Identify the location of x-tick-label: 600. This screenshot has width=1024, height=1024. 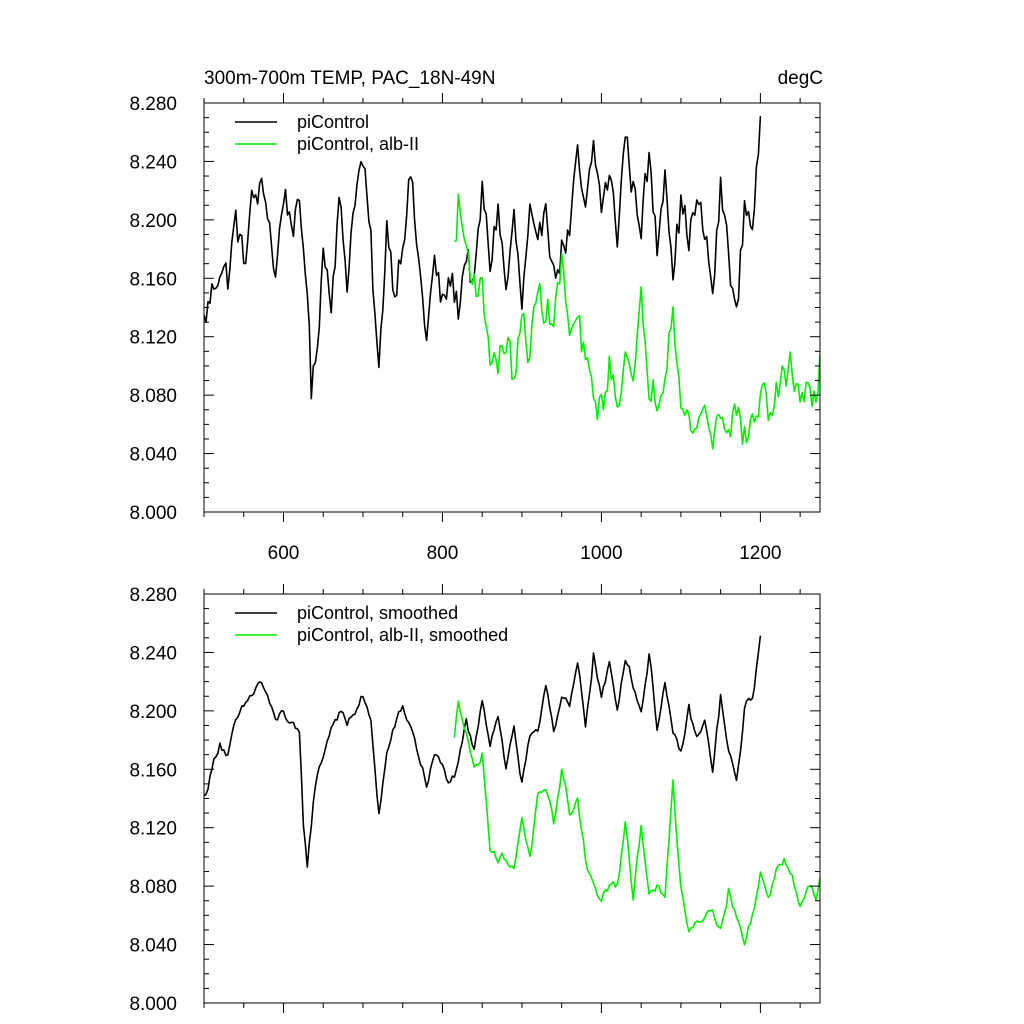
(284, 553).